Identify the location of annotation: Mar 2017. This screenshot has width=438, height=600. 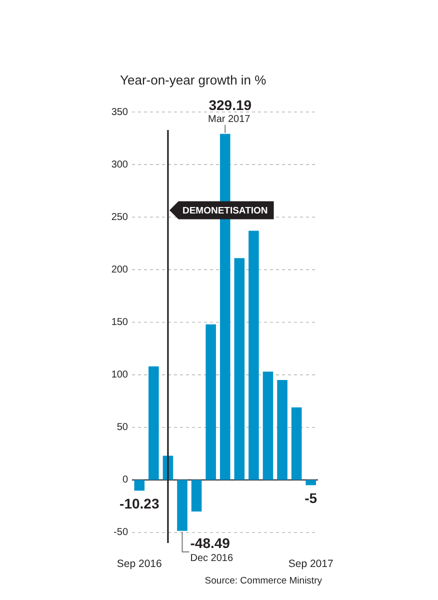
(229, 119).